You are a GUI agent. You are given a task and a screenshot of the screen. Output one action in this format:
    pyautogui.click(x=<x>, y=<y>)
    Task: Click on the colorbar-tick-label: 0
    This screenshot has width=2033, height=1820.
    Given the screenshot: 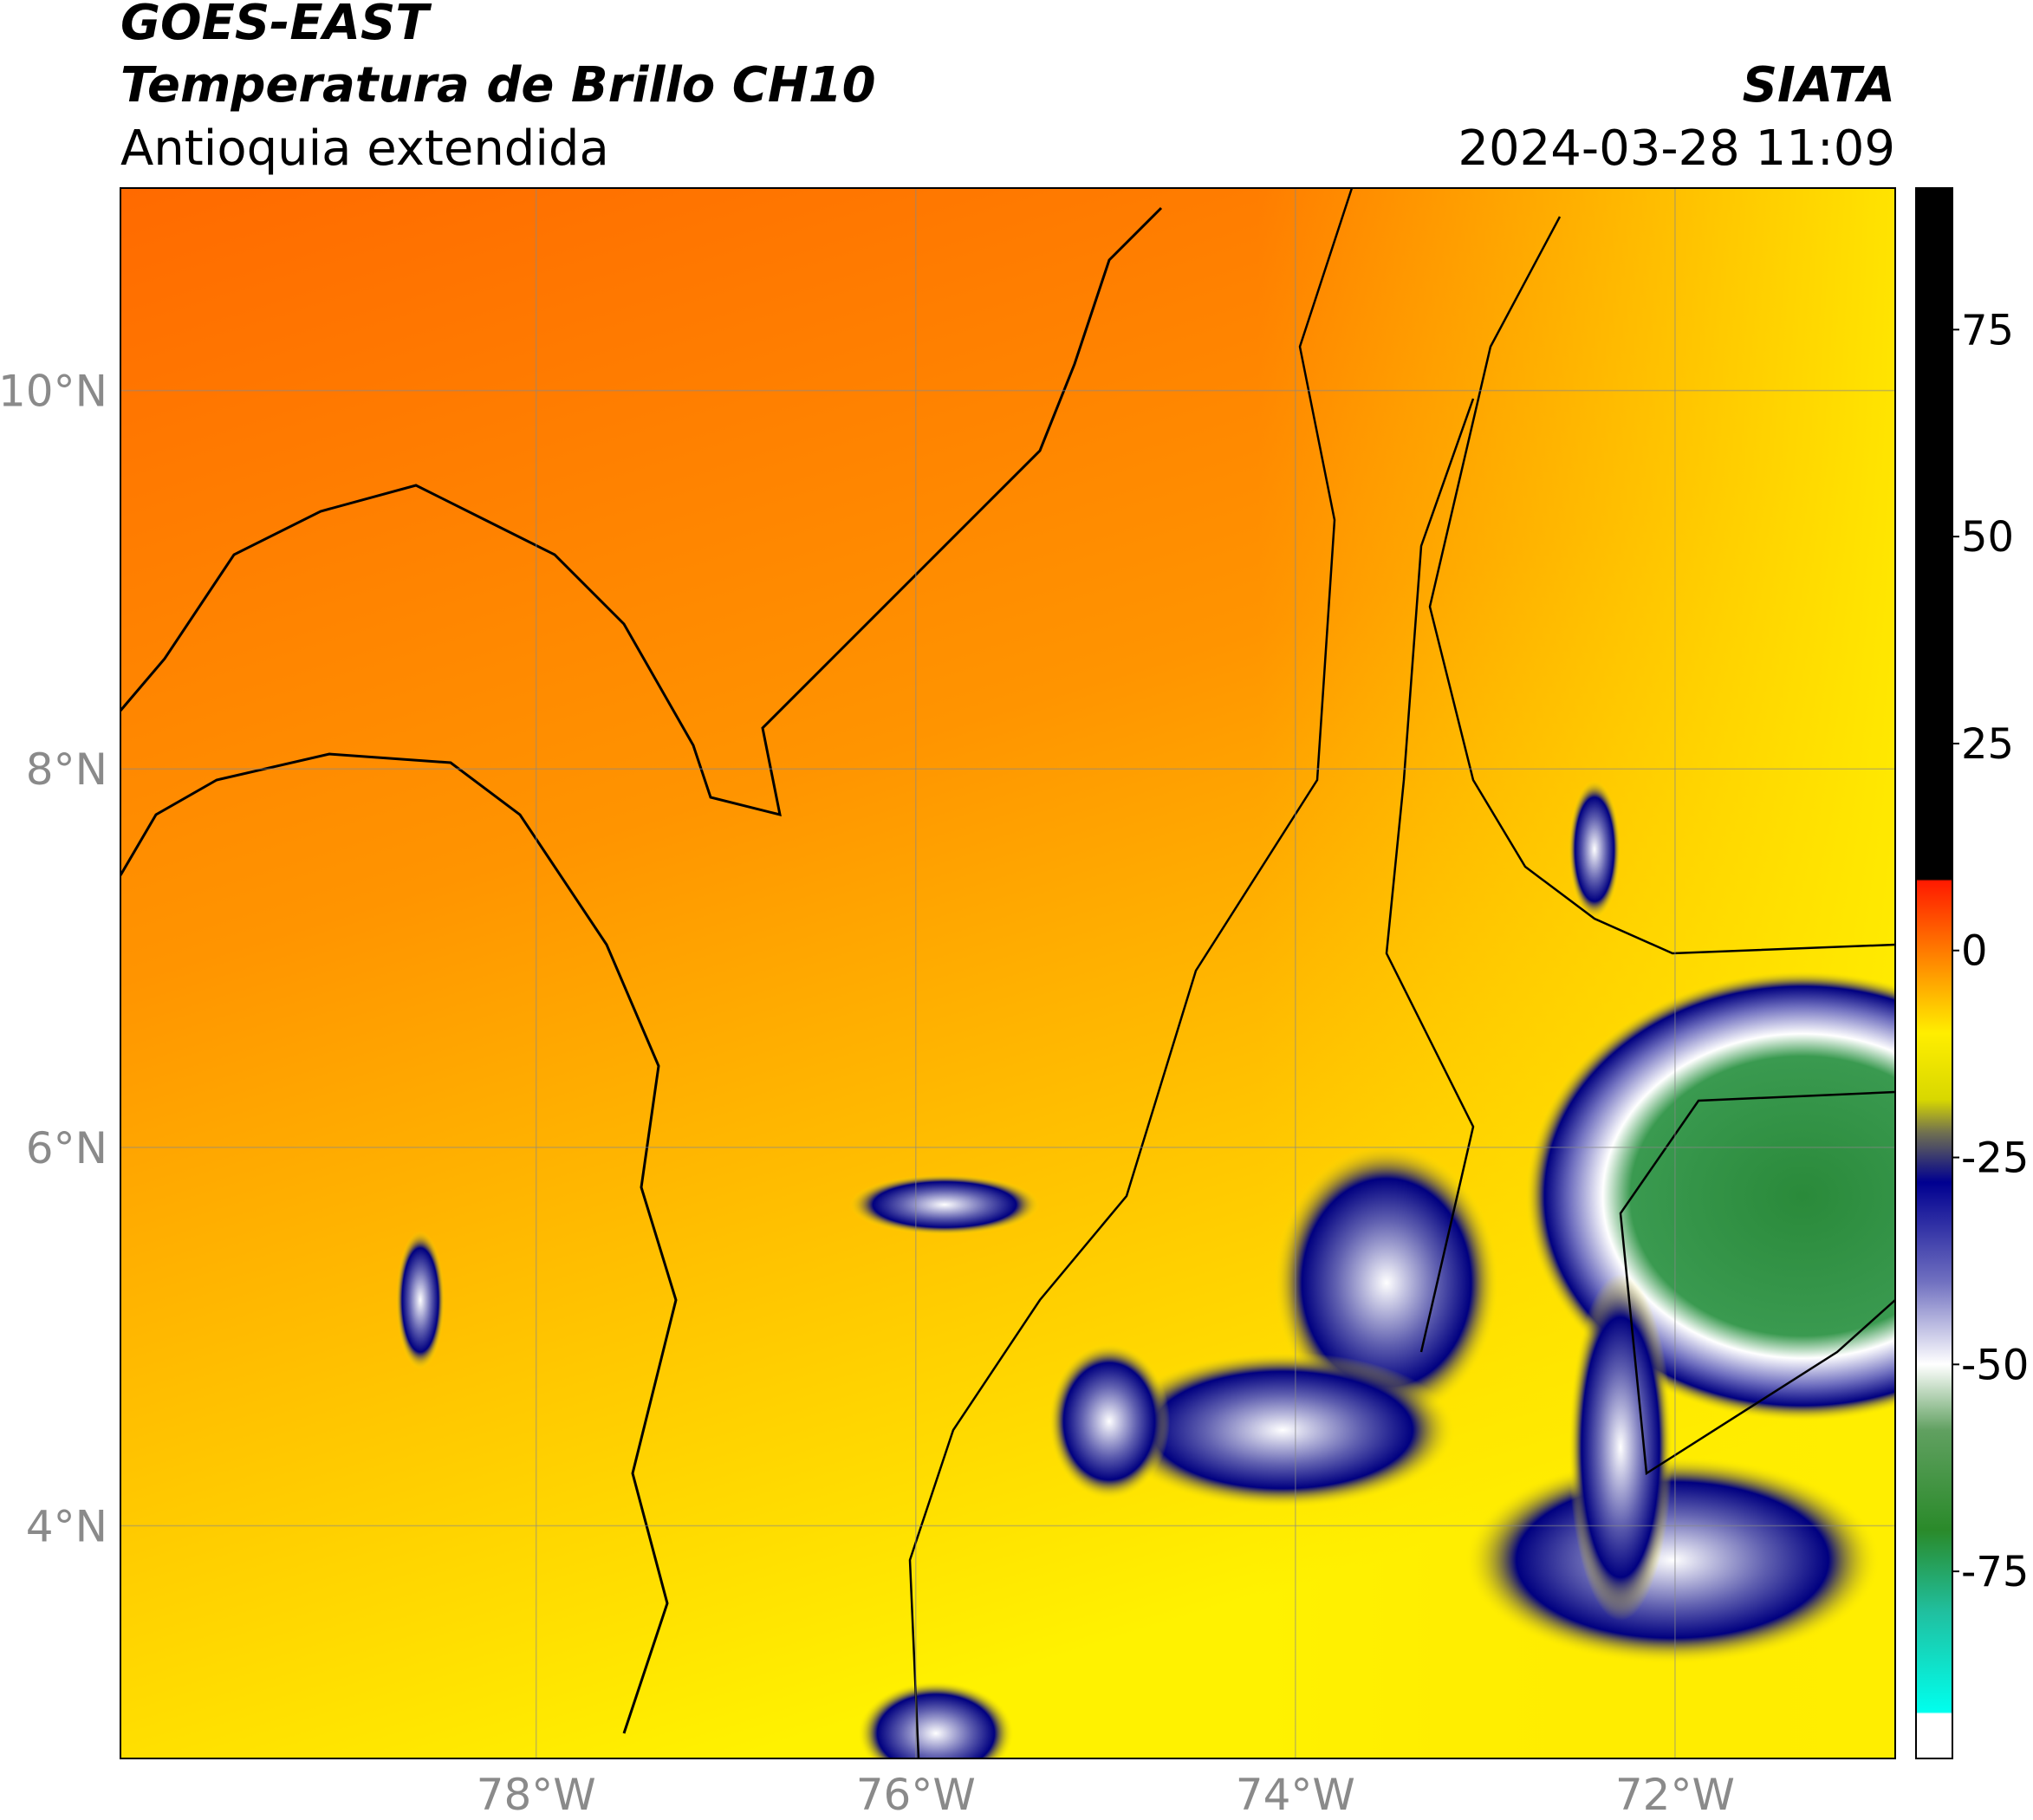 What is the action you would take?
    pyautogui.click(x=1974, y=951)
    